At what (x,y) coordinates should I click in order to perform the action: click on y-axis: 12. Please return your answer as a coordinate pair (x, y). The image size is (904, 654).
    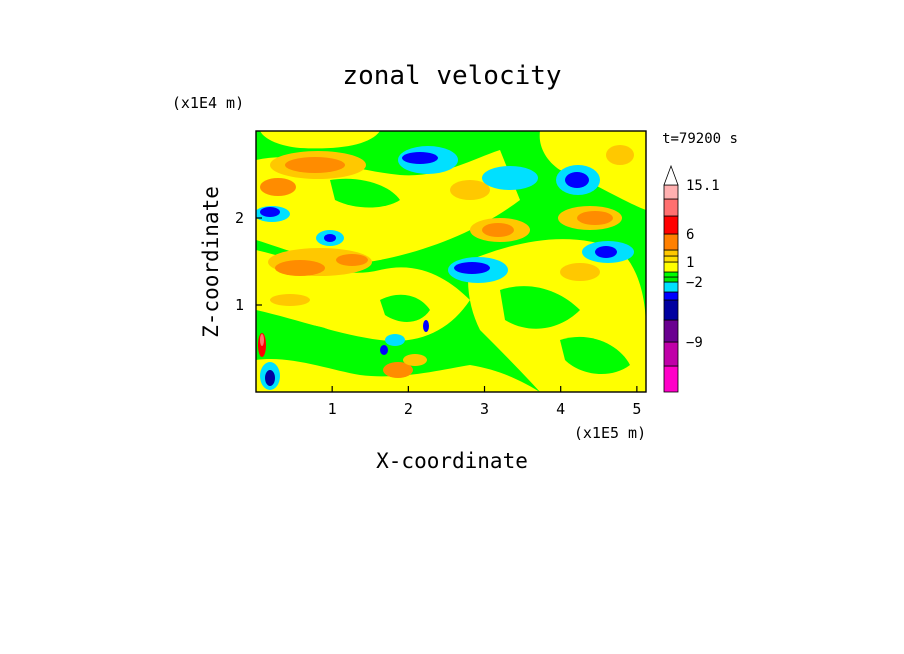
    Looking at the image, I should click on (248, 261).